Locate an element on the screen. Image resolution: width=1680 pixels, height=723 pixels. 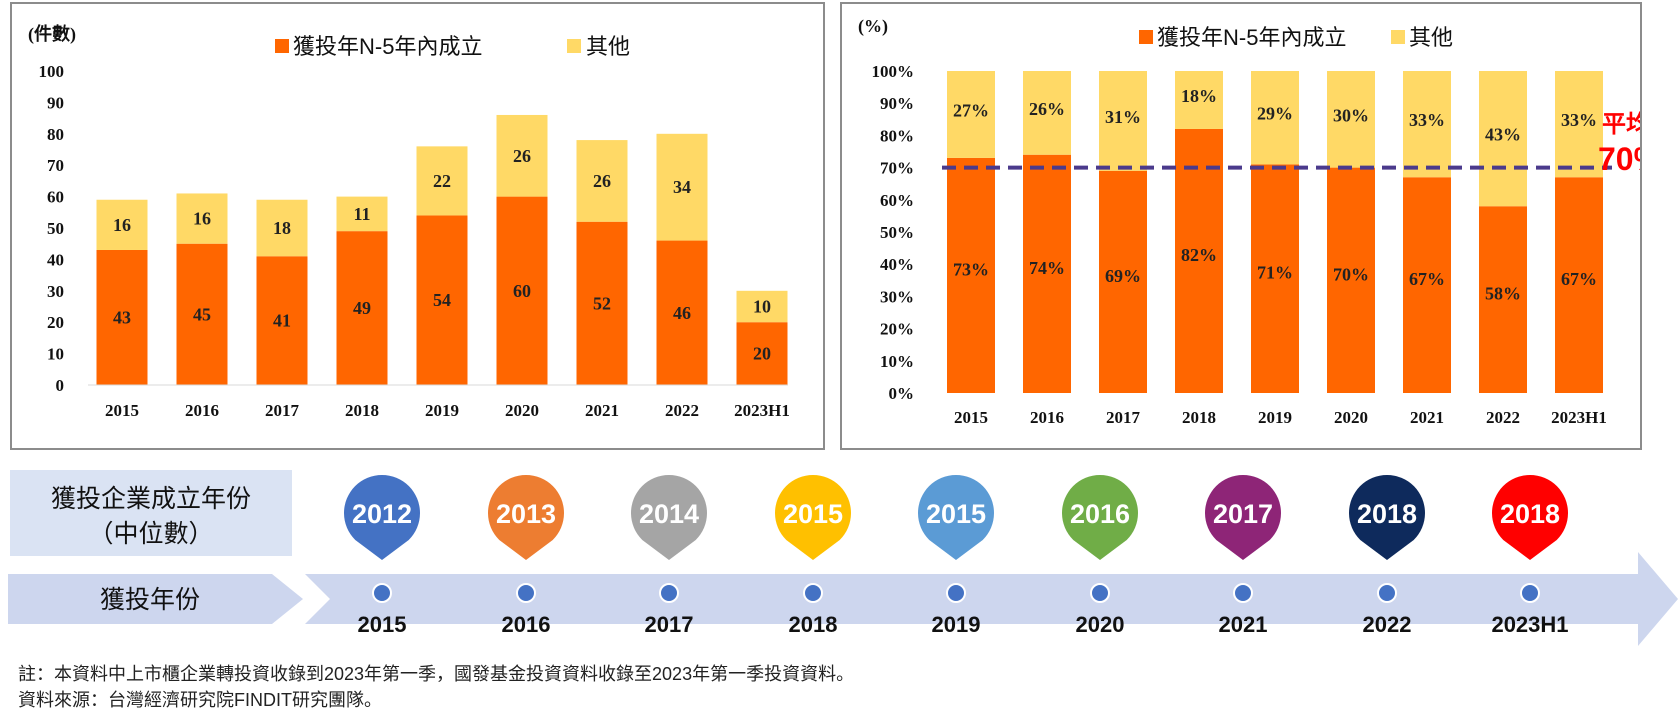
data-label-other-2023H1: 10 is located at coordinates (762, 307).